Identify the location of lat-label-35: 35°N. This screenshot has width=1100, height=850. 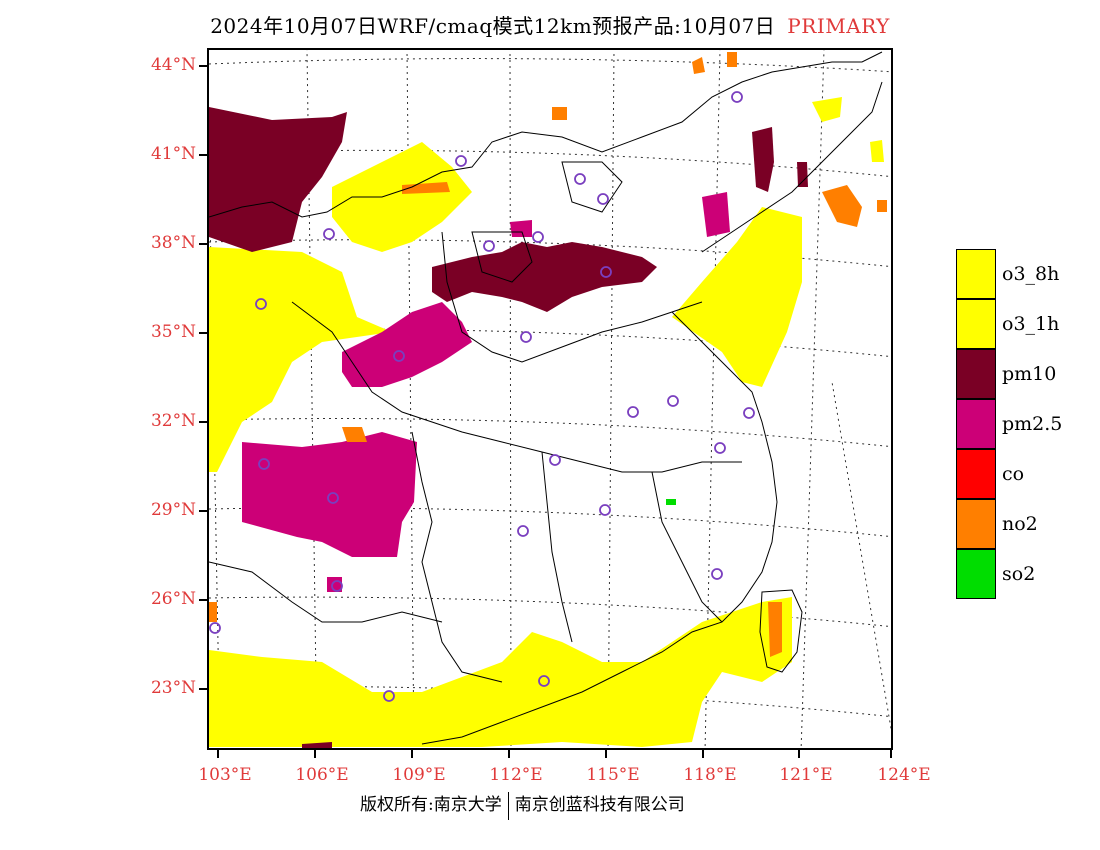
(173, 332).